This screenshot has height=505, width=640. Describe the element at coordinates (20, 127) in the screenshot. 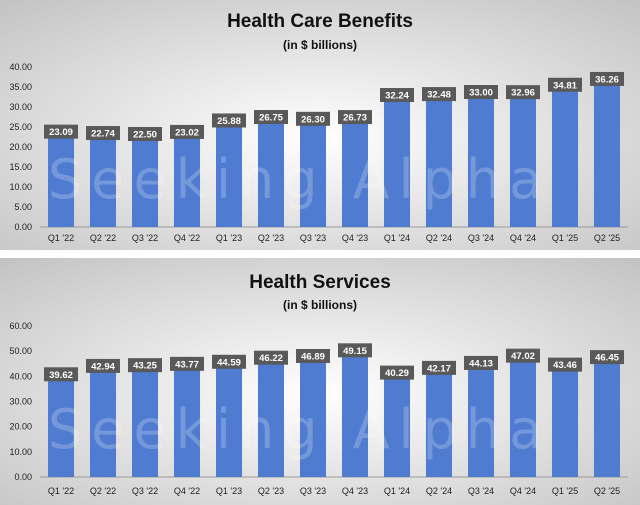

I see `y-tick-label: 25.00` at that location.